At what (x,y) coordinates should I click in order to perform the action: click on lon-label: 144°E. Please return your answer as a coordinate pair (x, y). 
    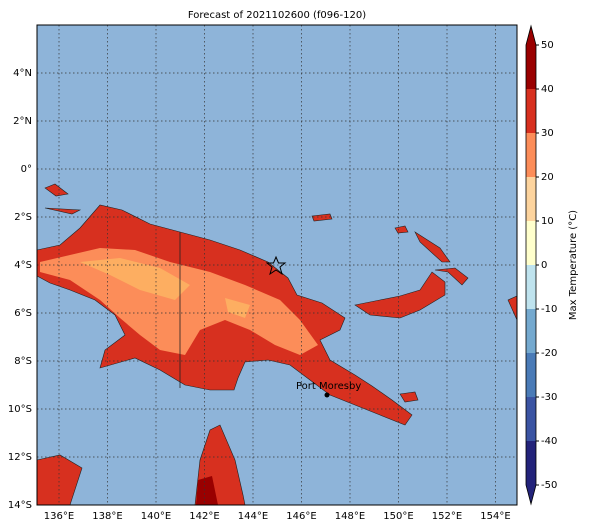
    Looking at the image, I should click on (253, 516).